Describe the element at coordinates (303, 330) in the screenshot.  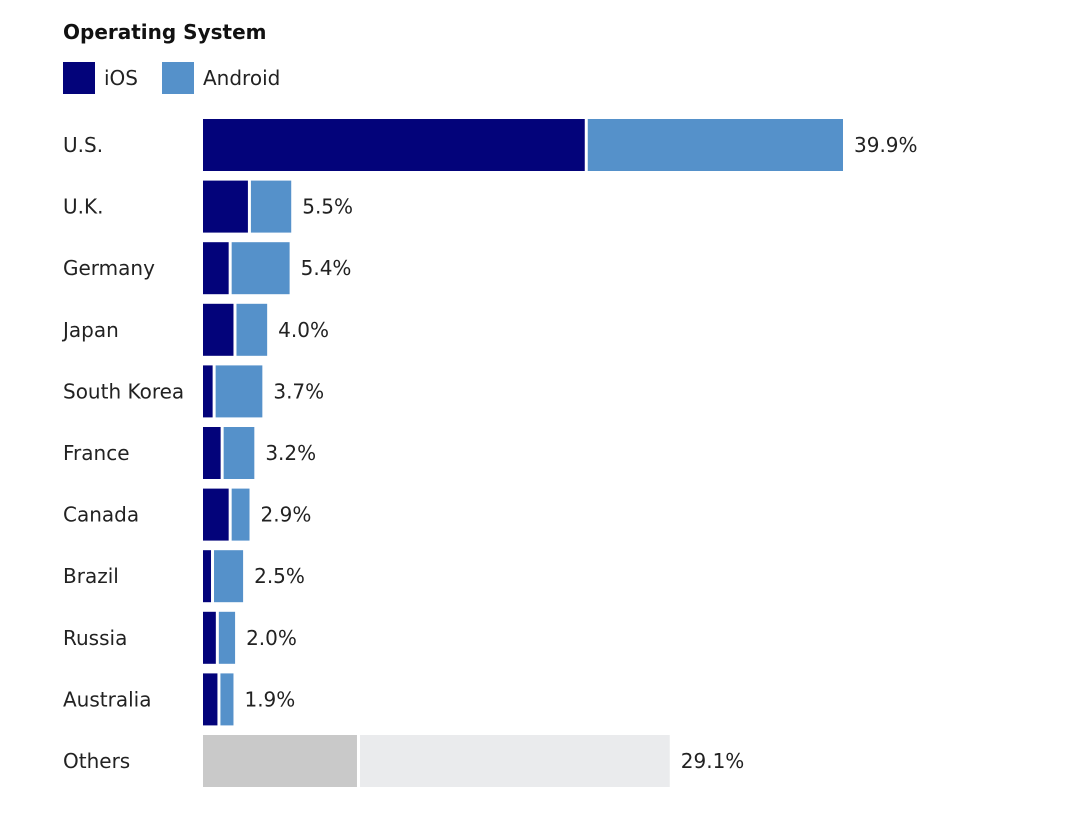
I see `data-label-japan: 4.0%` at that location.